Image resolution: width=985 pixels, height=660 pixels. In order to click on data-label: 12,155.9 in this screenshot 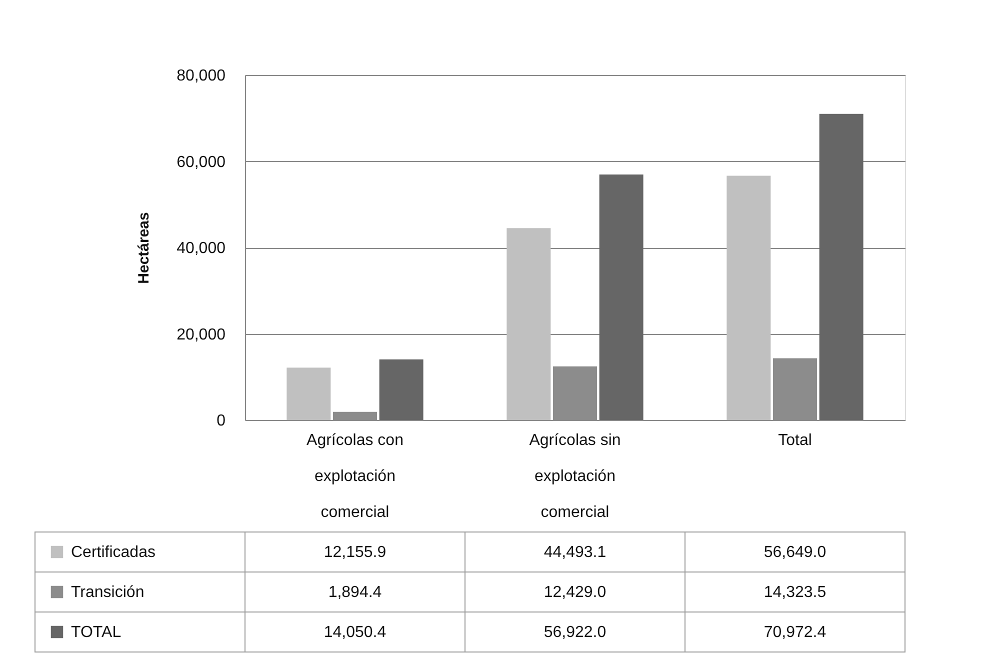, I will do `click(355, 552)`.